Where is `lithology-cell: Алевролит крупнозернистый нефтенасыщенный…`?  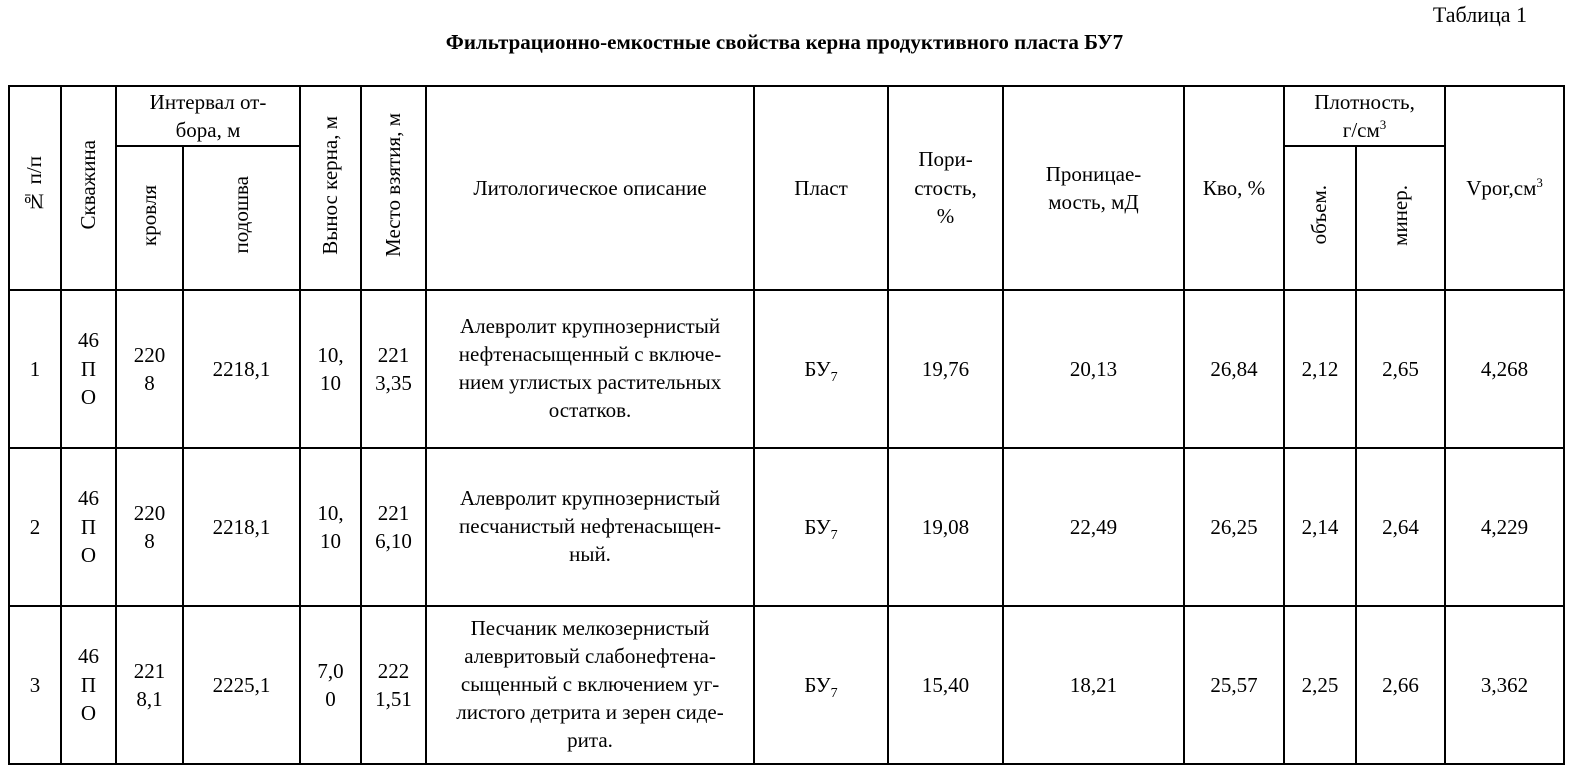 lithology-cell: Алевролит крупнозернистый нефтенасыщенный… is located at coordinates (590, 369).